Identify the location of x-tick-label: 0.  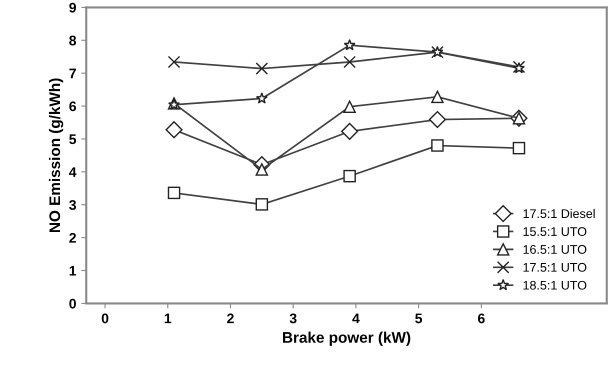
(105, 318).